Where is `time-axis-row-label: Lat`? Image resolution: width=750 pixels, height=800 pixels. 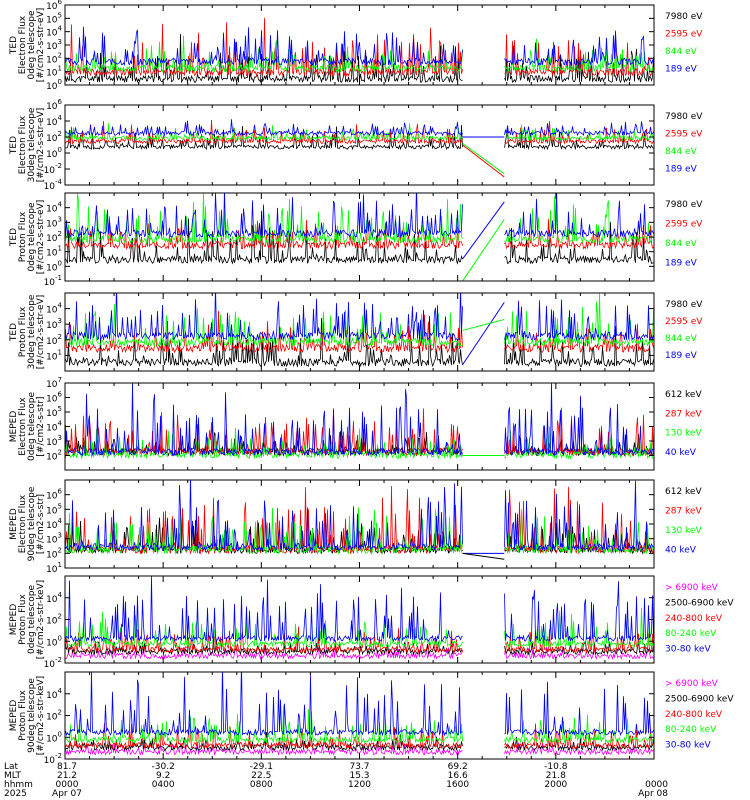 time-axis-row-label: Lat is located at coordinates (11, 767).